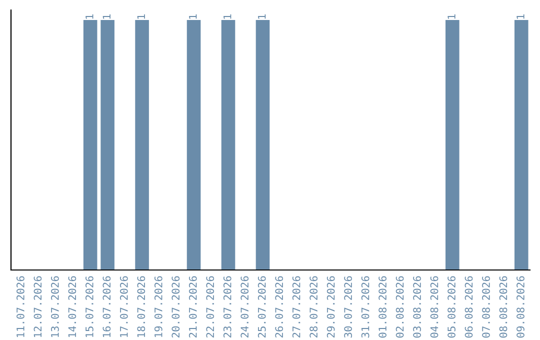 The width and height of the screenshot is (540, 340). What do you see at coordinates (55, 307) in the screenshot?
I see `x-tick-label: 13.07.2026` at bounding box center [55, 307].